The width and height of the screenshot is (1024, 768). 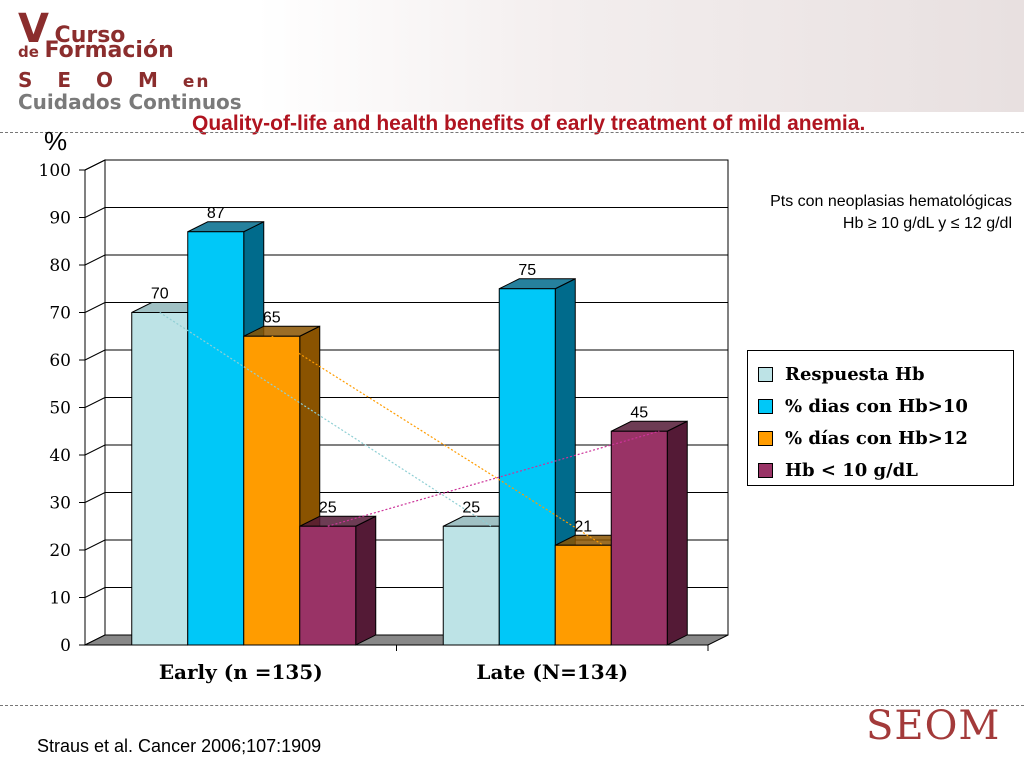 I want to click on top-divider, so click(x=512, y=132).